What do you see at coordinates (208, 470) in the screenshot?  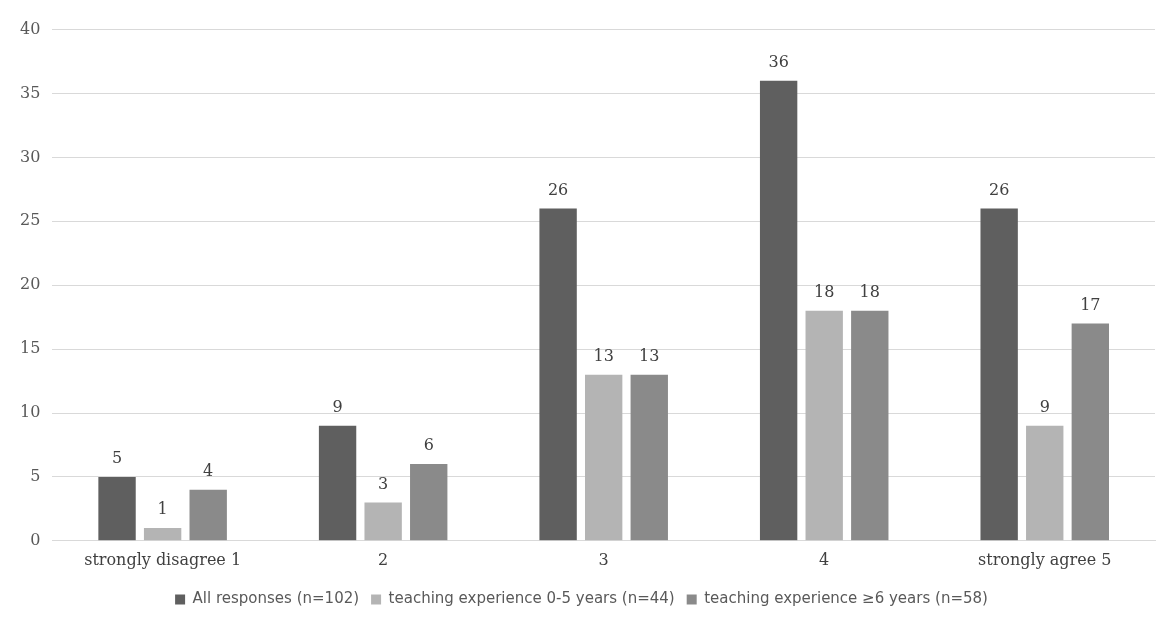 I see `data-label: 4` at bounding box center [208, 470].